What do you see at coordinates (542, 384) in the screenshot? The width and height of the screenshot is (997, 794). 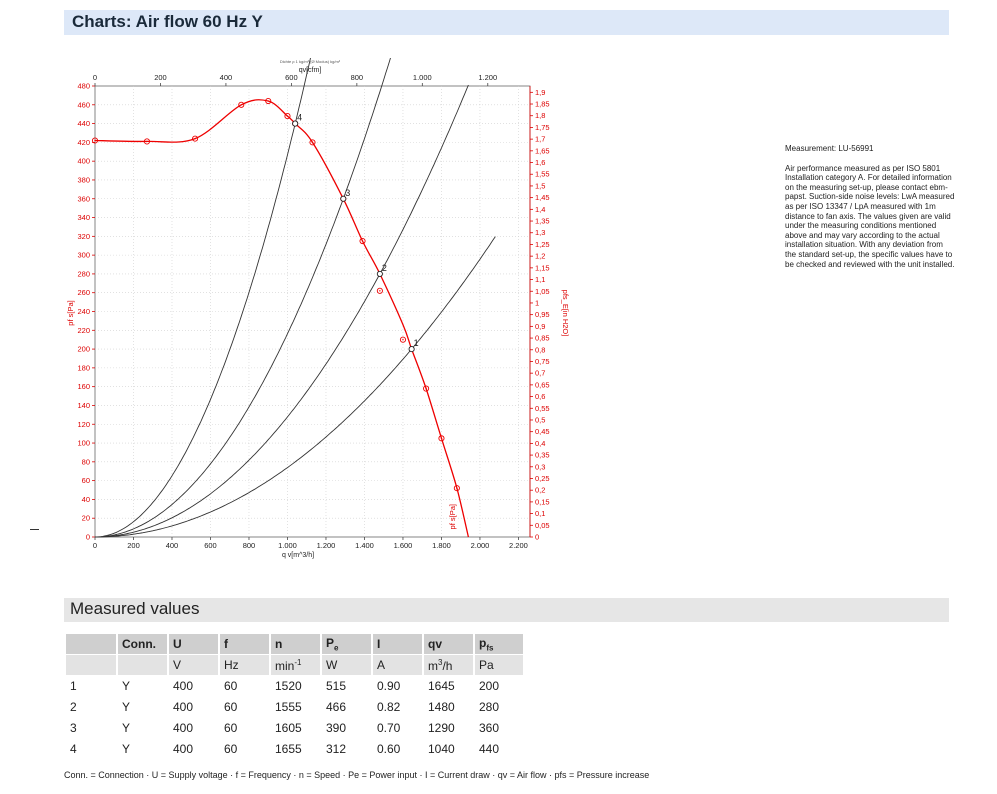 I see `right-tick-label-13: 0,65` at bounding box center [542, 384].